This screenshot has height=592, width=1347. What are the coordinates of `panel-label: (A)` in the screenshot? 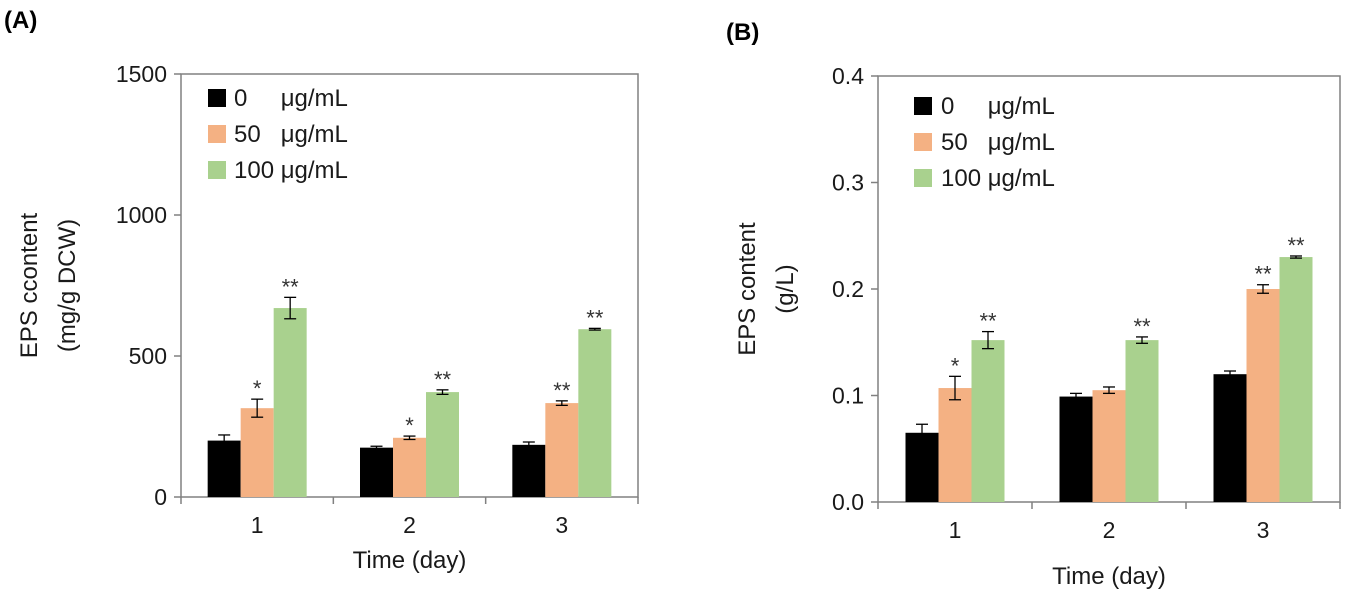 It's located at (20, 20).